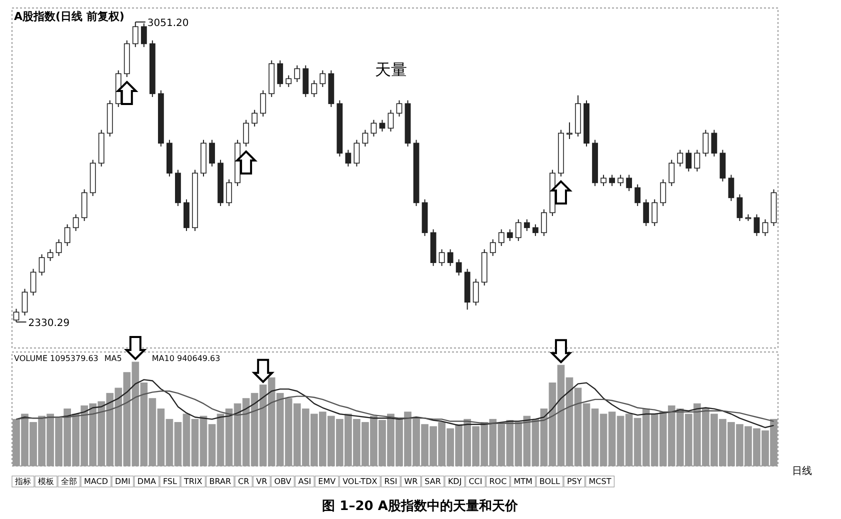 This screenshot has height=519, width=841. What do you see at coordinates (360, 481) in the screenshot?
I see `text: VOL-TDX` at bounding box center [360, 481].